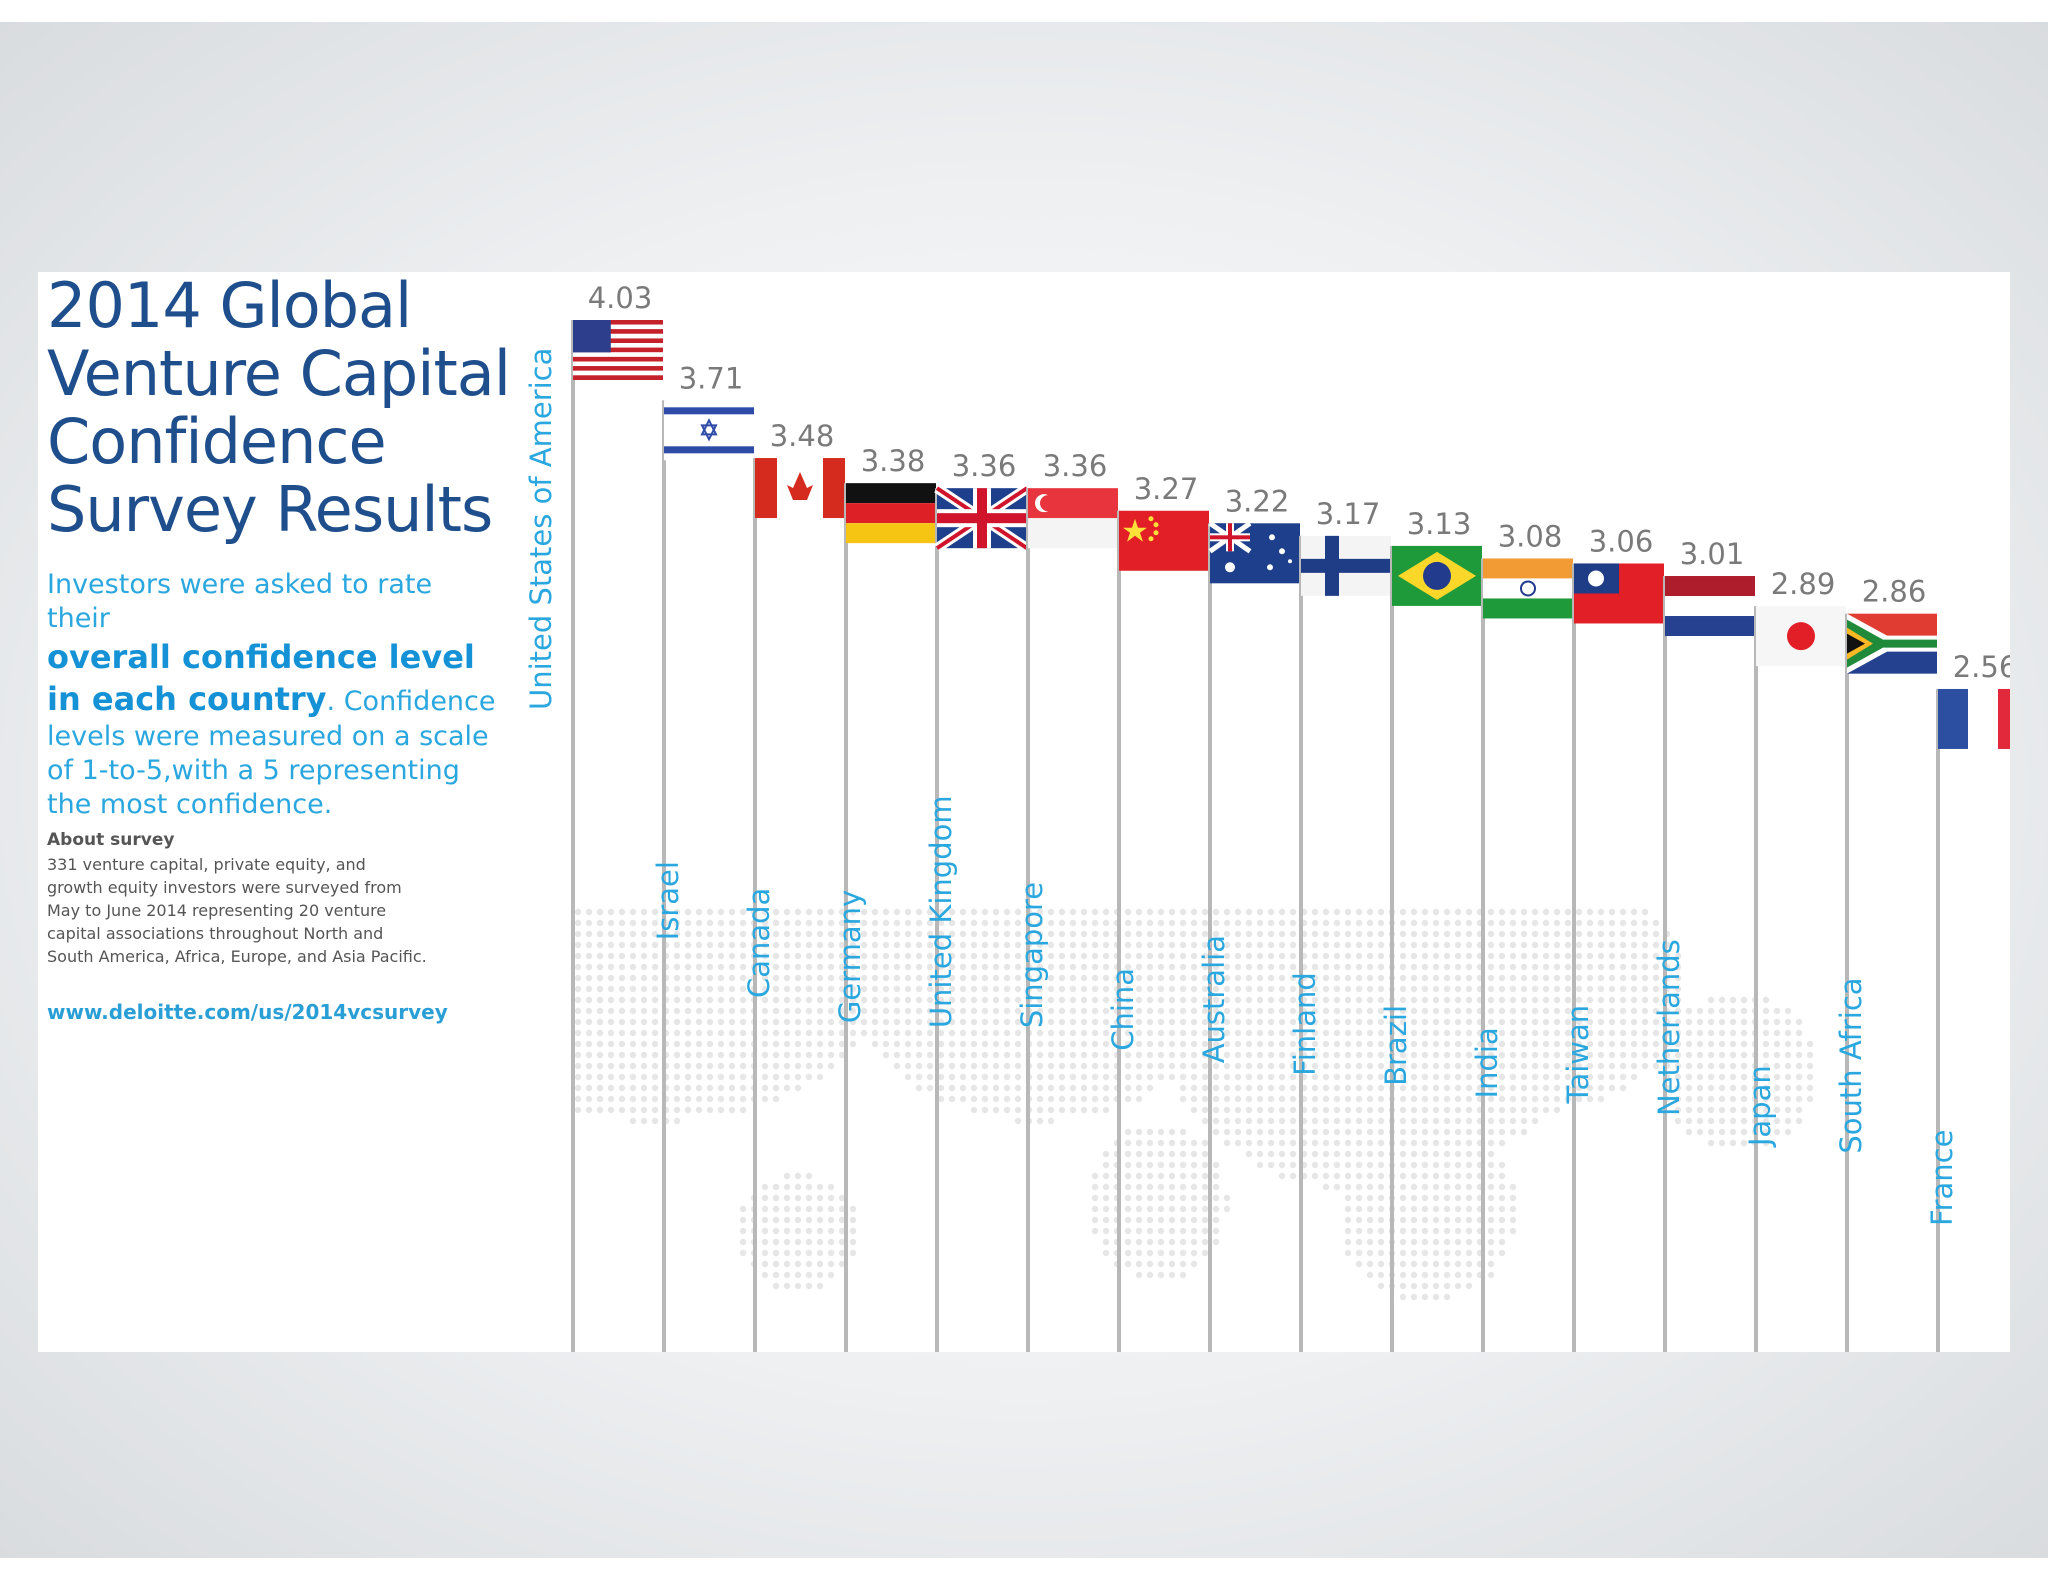 This screenshot has width=2048, height=1582. Describe the element at coordinates (240, 601) in the screenshot. I see `intro-line: Investors were asked to rate their` at that location.